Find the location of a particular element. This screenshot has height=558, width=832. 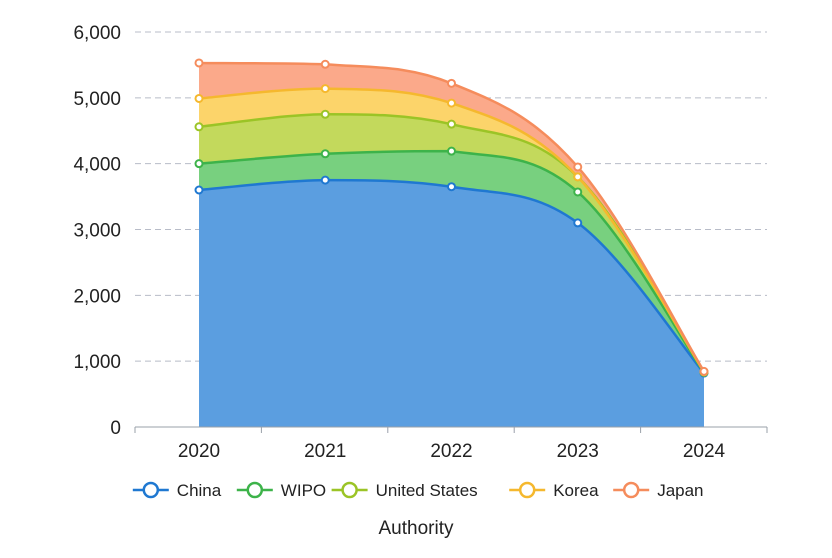

y-tick-label: 2,000 is located at coordinates (97, 296).